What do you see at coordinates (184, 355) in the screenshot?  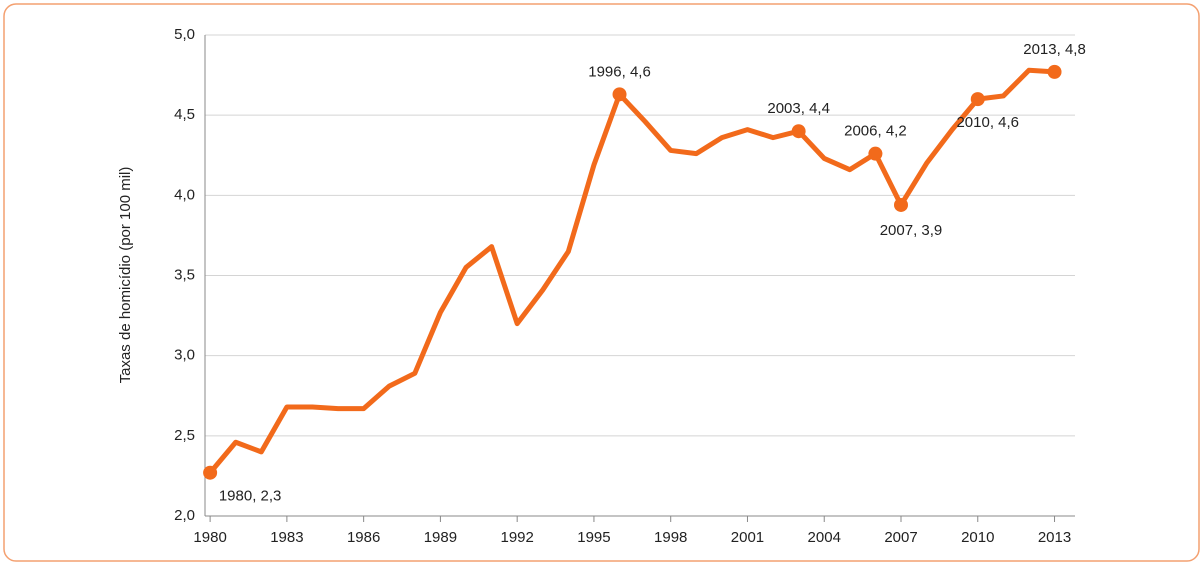 I see `y-tick-label: 3,0` at bounding box center [184, 355].